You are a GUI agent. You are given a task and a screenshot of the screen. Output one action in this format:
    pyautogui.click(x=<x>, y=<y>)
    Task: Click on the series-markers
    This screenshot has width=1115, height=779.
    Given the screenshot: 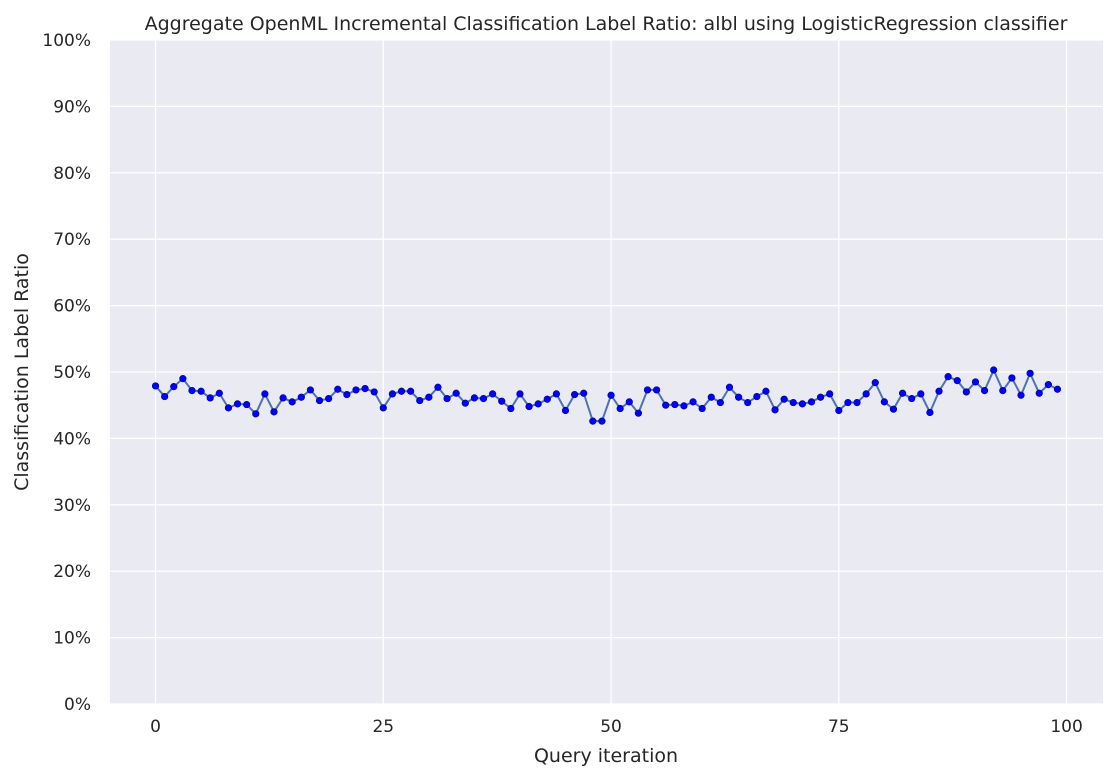 What is the action you would take?
    pyautogui.click(x=606, y=395)
    